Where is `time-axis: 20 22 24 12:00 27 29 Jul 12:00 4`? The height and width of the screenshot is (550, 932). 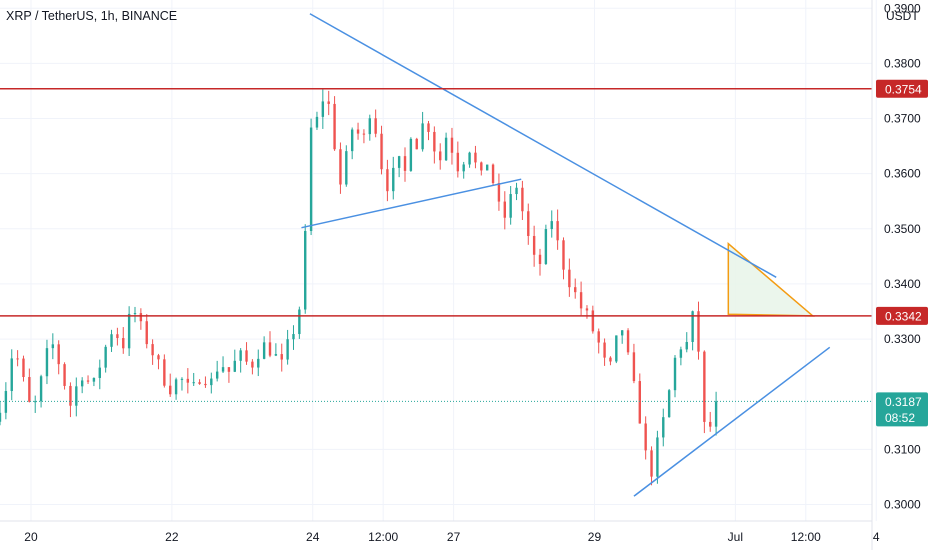
time-axis: 20 22 24 12:00 27 29 Jul 12:00 4 is located at coordinates (452, 537).